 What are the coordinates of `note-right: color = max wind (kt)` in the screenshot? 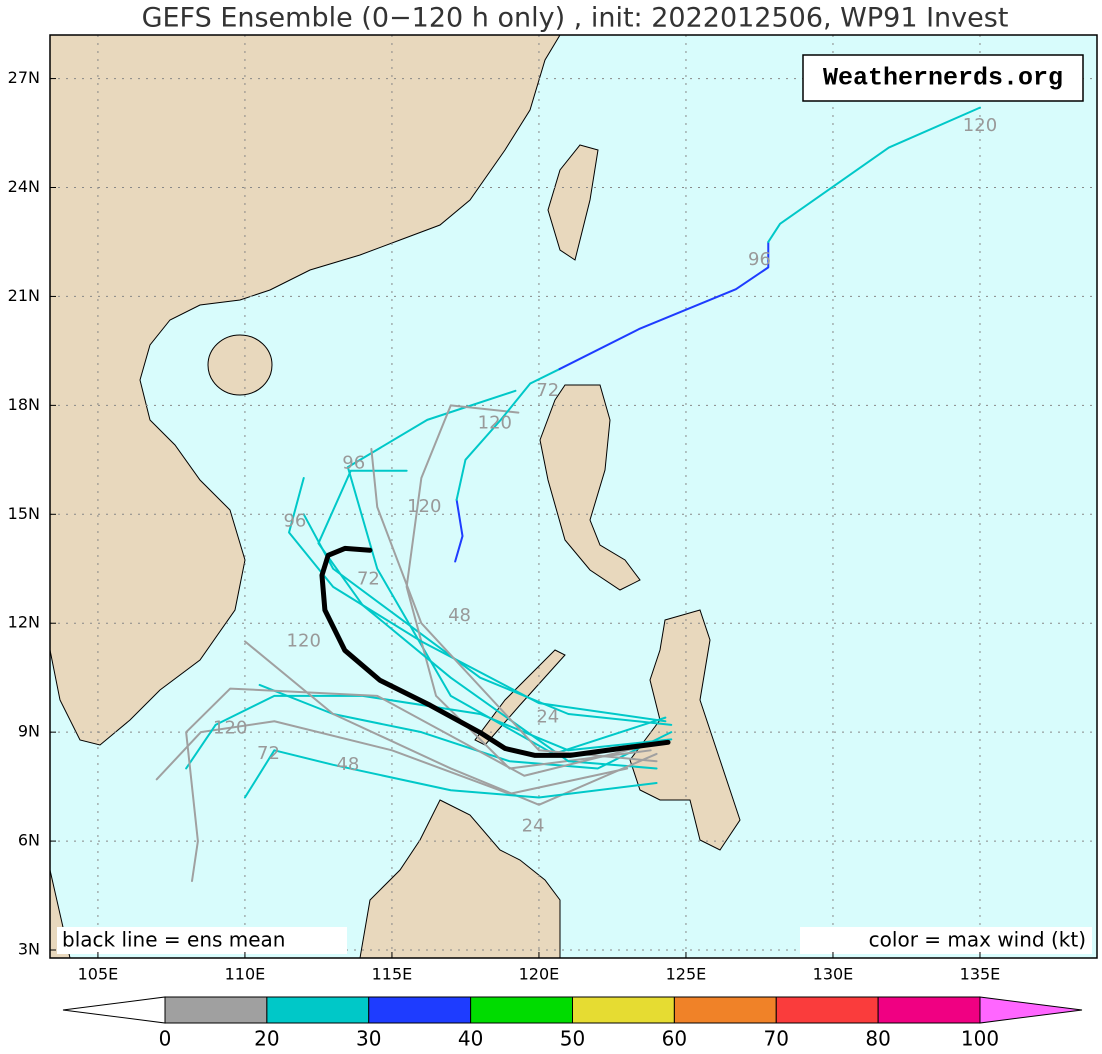 It's located at (977, 940).